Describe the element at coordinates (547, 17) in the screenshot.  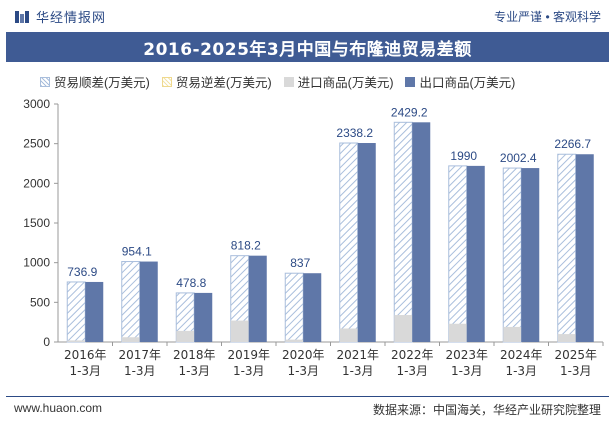
I see `slogan: 专业严谨 • 客观科学` at that location.